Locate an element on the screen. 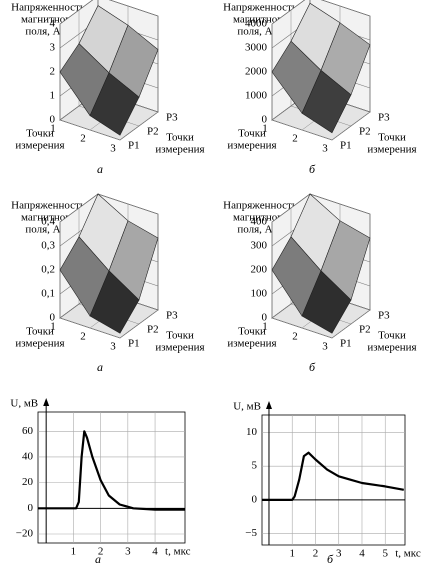 This screenshot has width=423, height=569. z-tick-label: 300 is located at coordinates (259, 246).